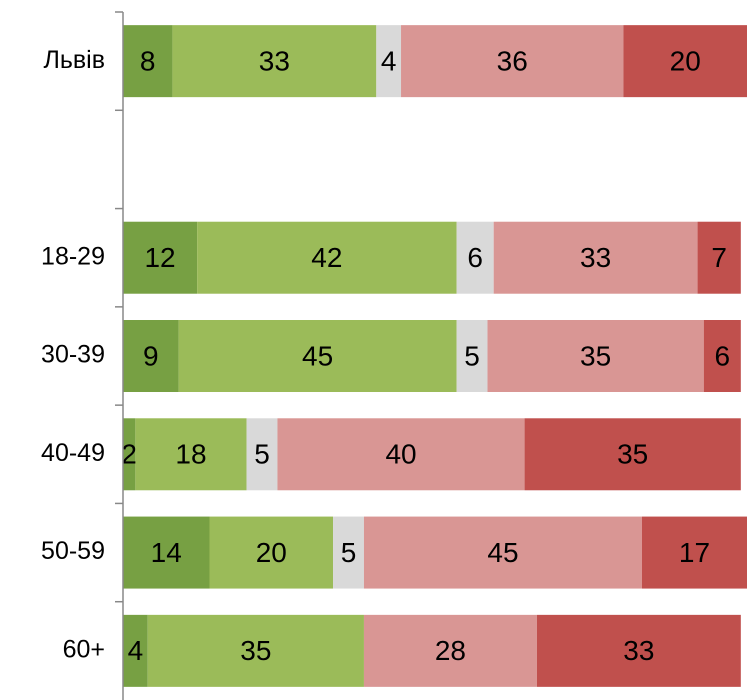  I want to click on data-label: 2, so click(129, 454).